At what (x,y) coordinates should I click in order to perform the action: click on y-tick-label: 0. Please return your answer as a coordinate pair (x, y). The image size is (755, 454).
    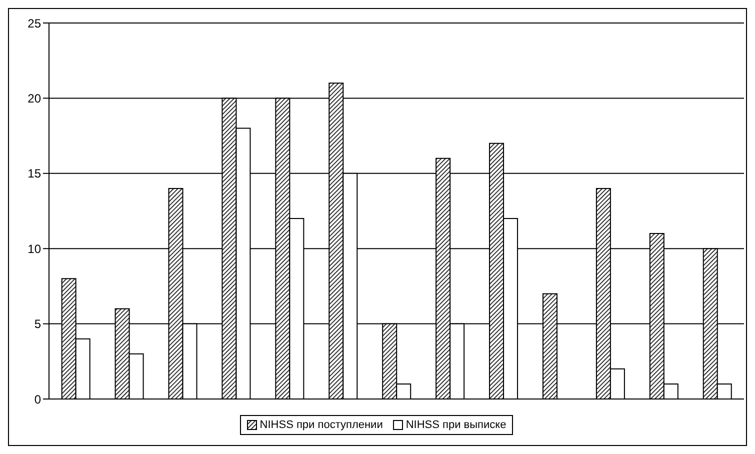
    Looking at the image, I should click on (38, 399).